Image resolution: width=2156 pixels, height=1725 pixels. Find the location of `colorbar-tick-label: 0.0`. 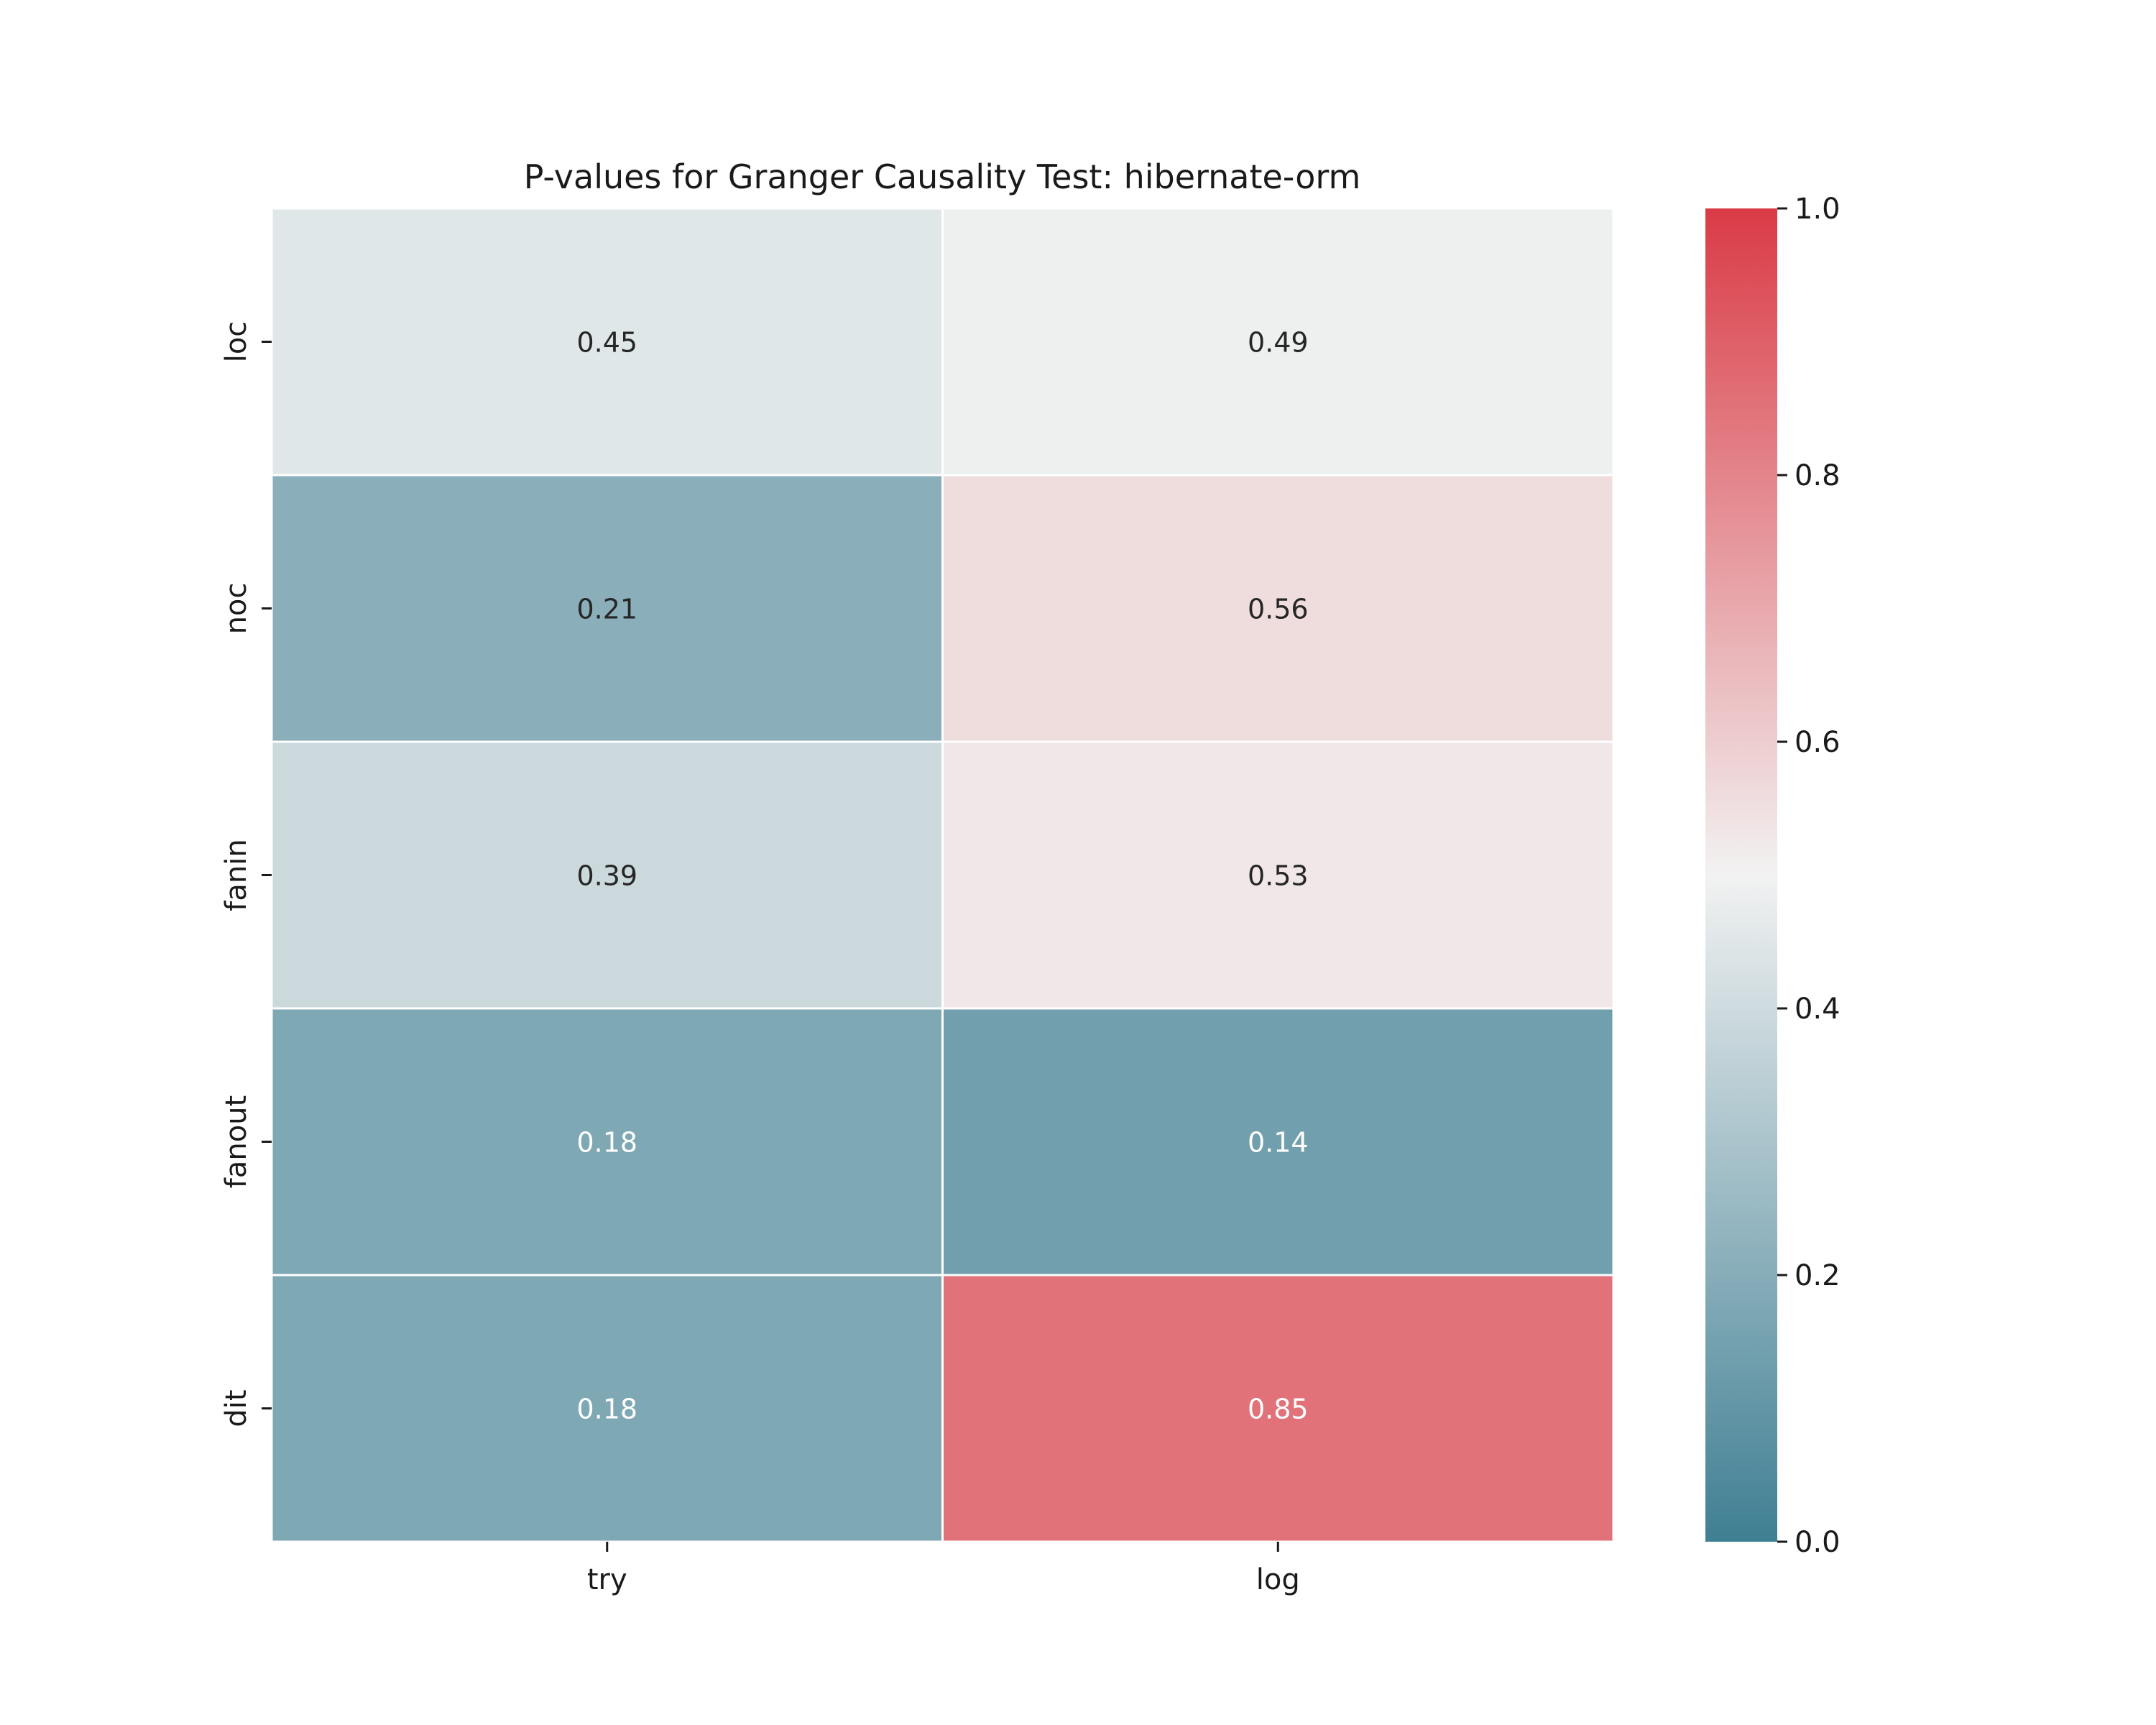

colorbar-tick-label: 0.0 is located at coordinates (1818, 1542).